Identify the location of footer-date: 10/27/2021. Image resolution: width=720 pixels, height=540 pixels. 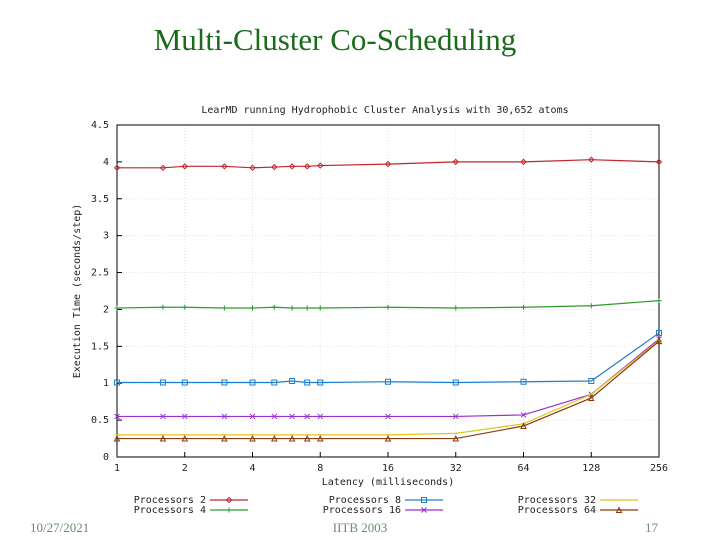
(59, 527).